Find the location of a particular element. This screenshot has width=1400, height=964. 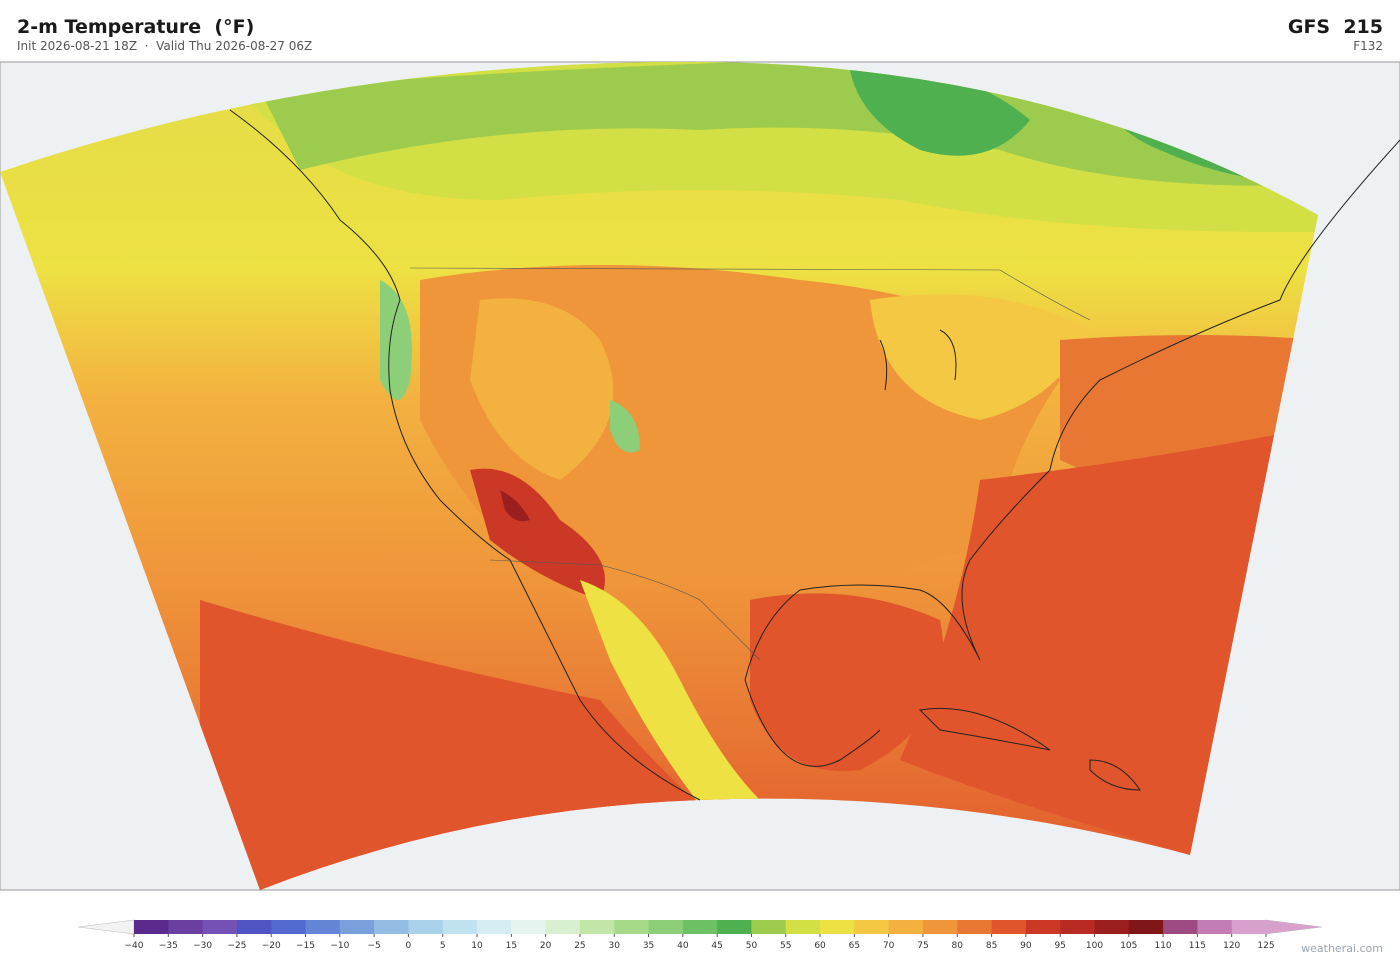

forecast-hour: F132 is located at coordinates (1368, 46).